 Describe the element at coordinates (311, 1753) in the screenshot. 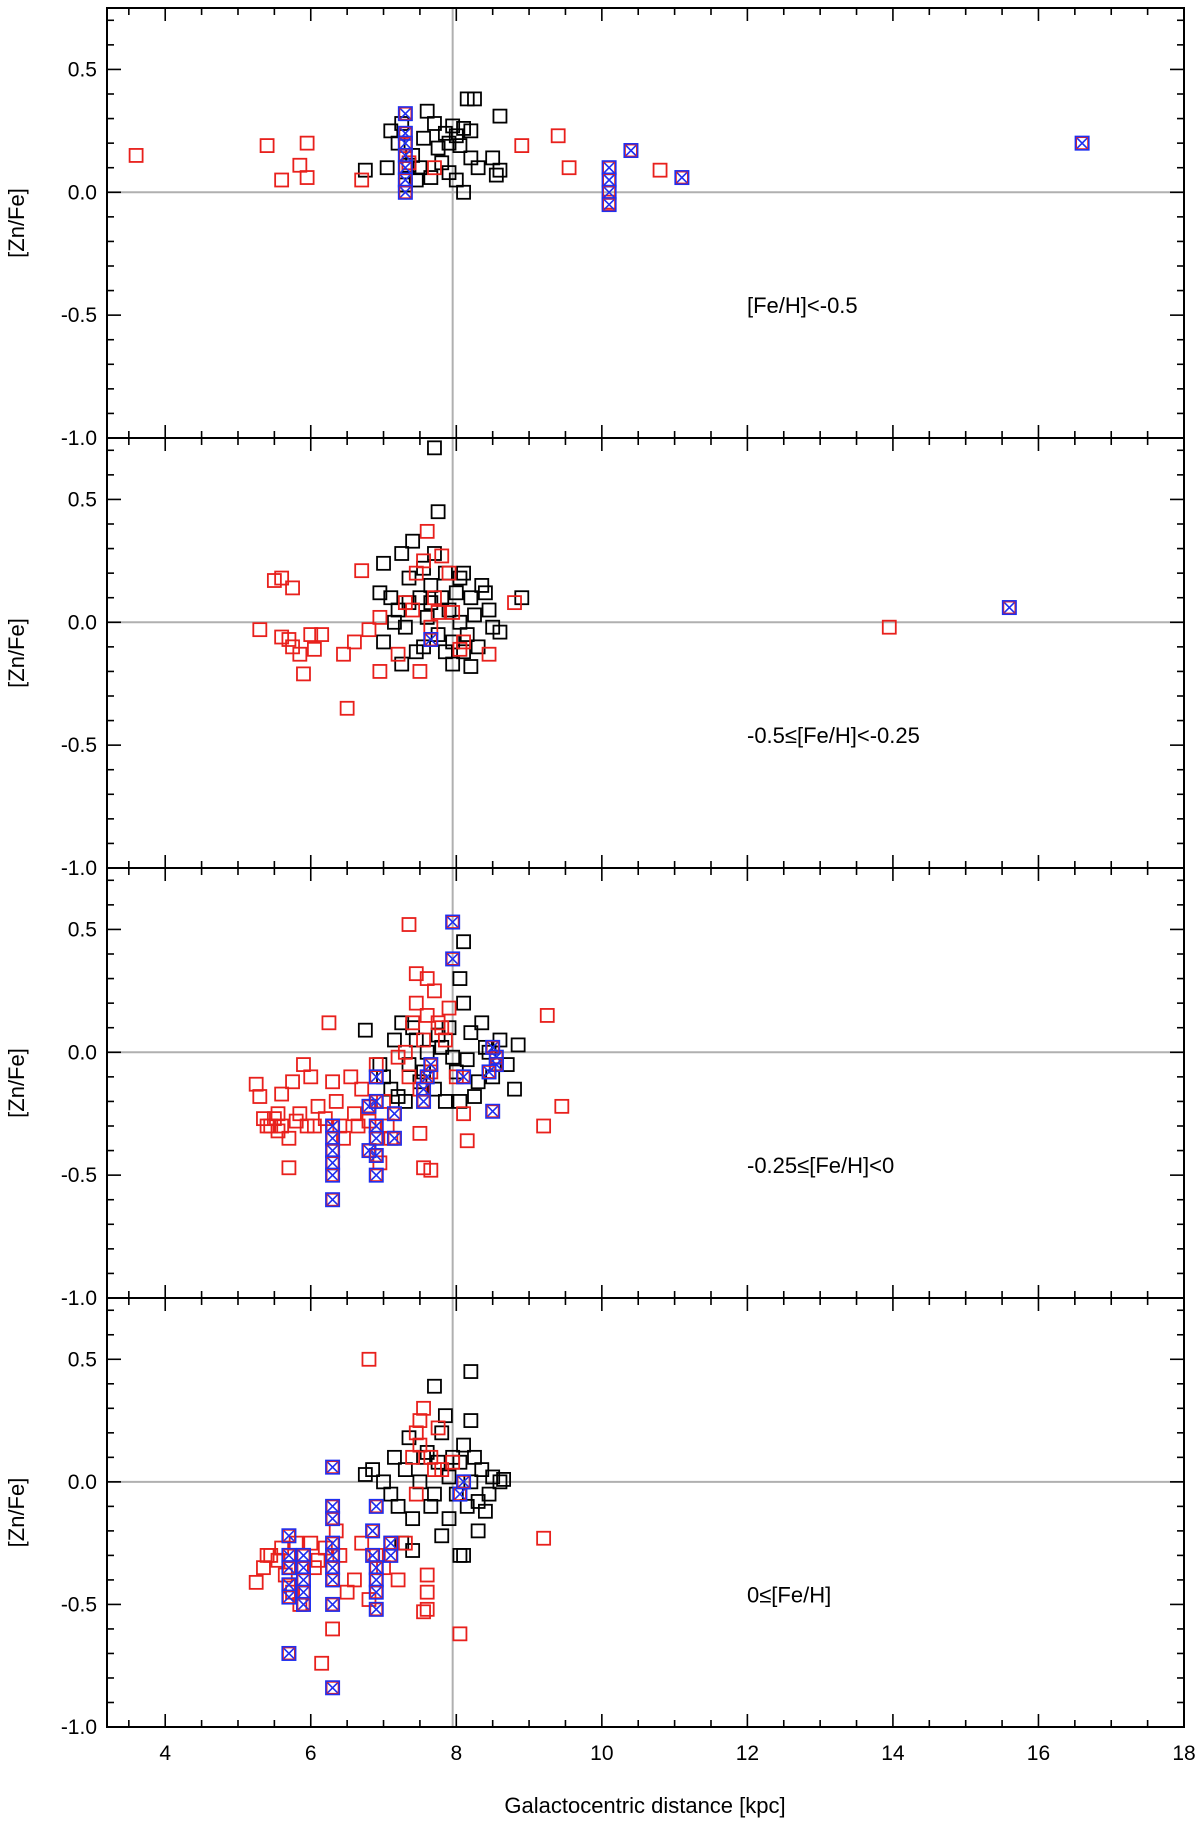

I see `x-tick-label: 6` at that location.